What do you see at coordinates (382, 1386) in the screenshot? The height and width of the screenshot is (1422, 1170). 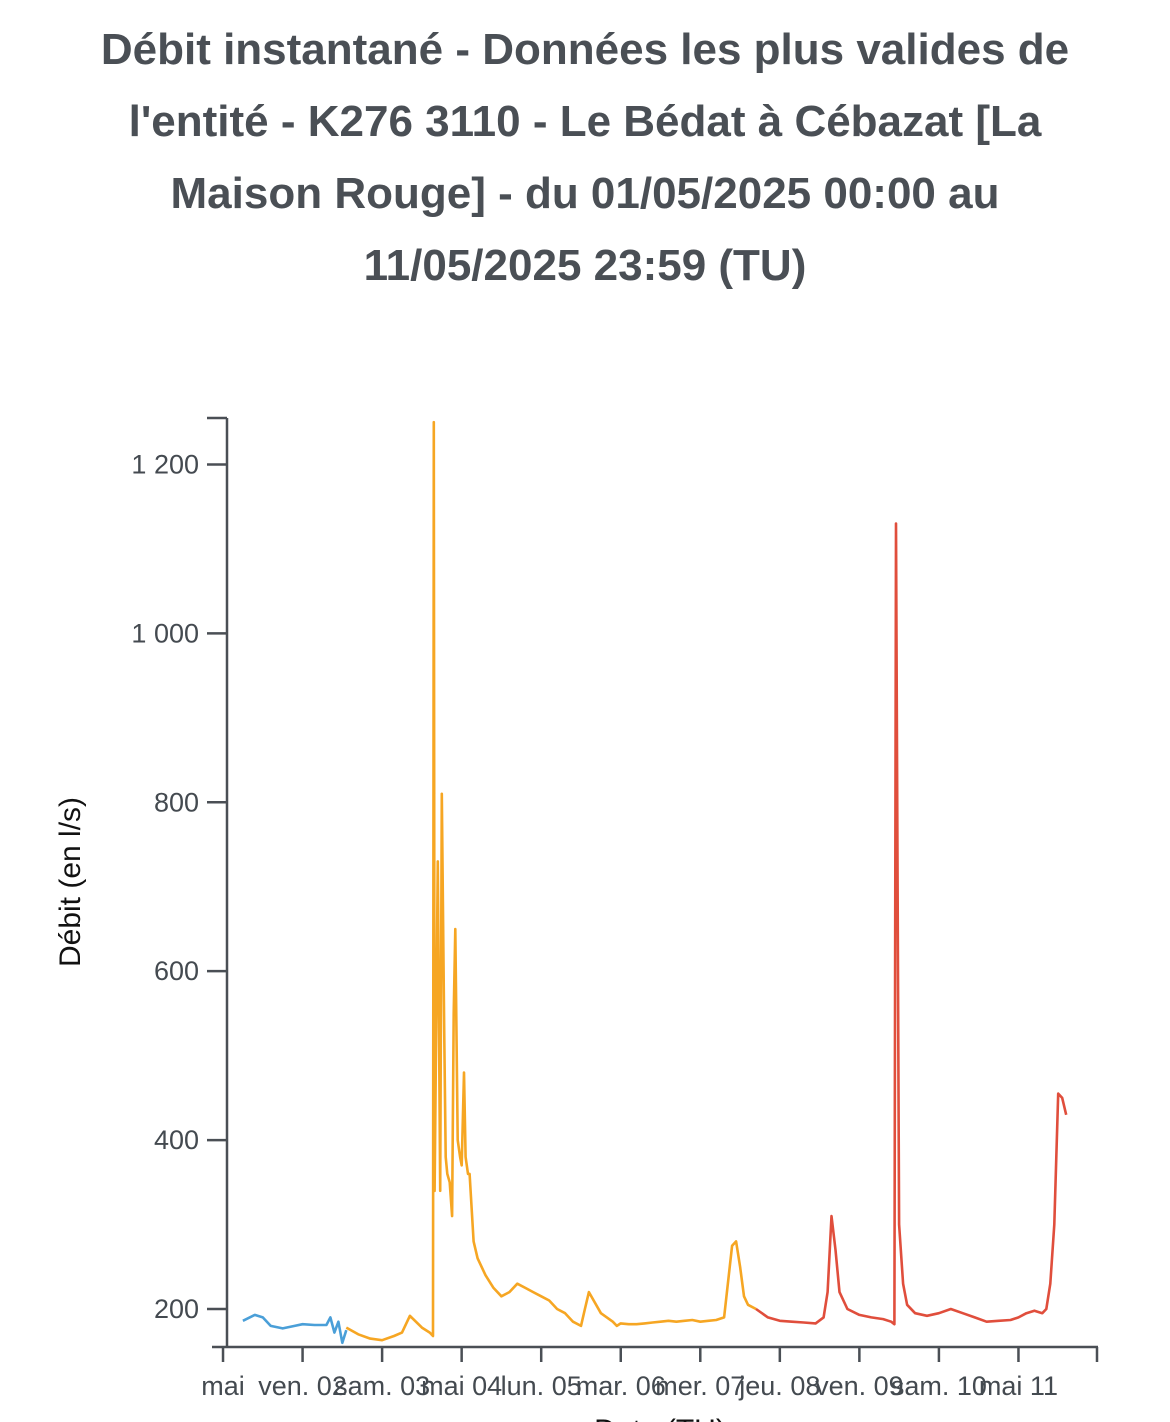 I see `x-tick-label: sam. 03` at bounding box center [382, 1386].